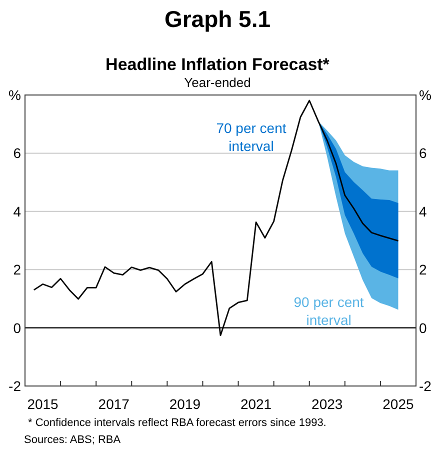  Describe the element at coordinates (423, 270) in the screenshot. I see `y2-tick-label: 2` at that location.